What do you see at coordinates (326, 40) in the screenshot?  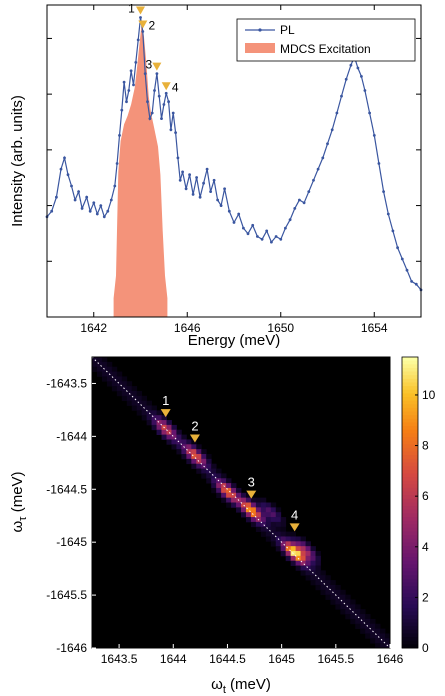 I see `legend-box` at bounding box center [326, 40].